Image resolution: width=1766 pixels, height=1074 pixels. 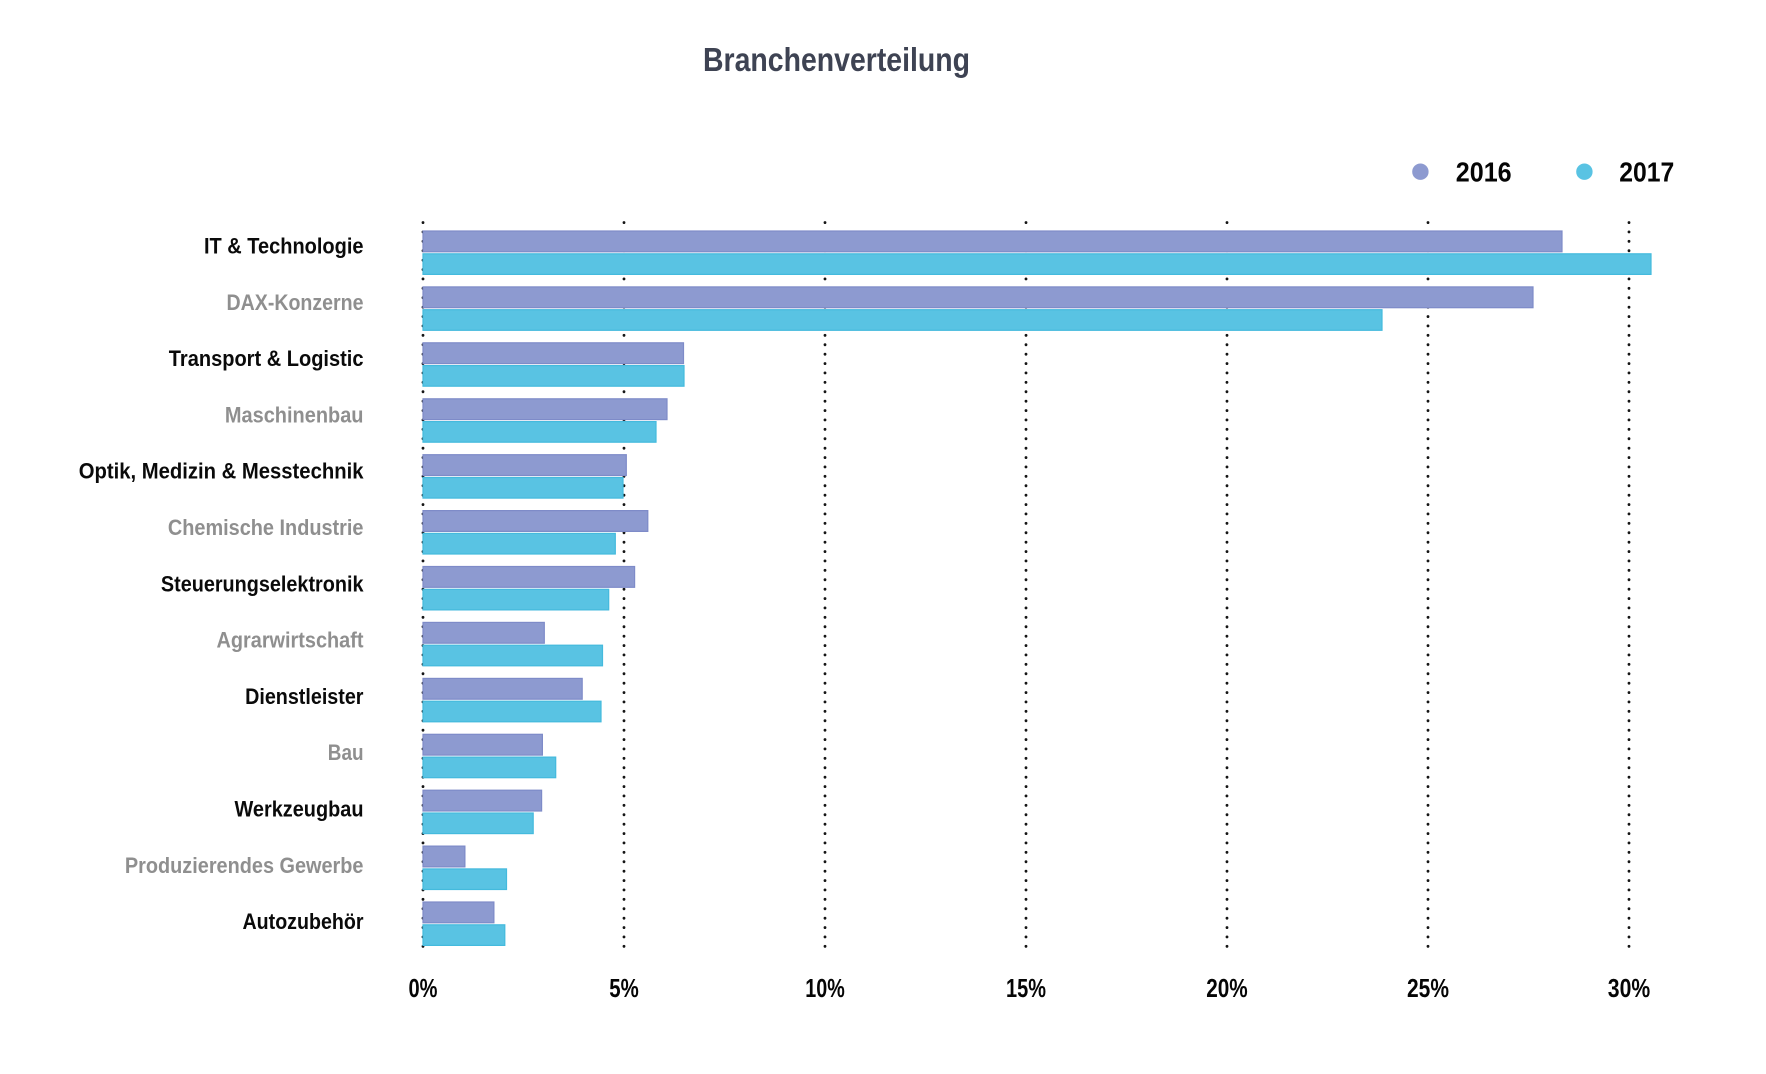 I want to click on svg-text: 10%, so click(x=825, y=988).